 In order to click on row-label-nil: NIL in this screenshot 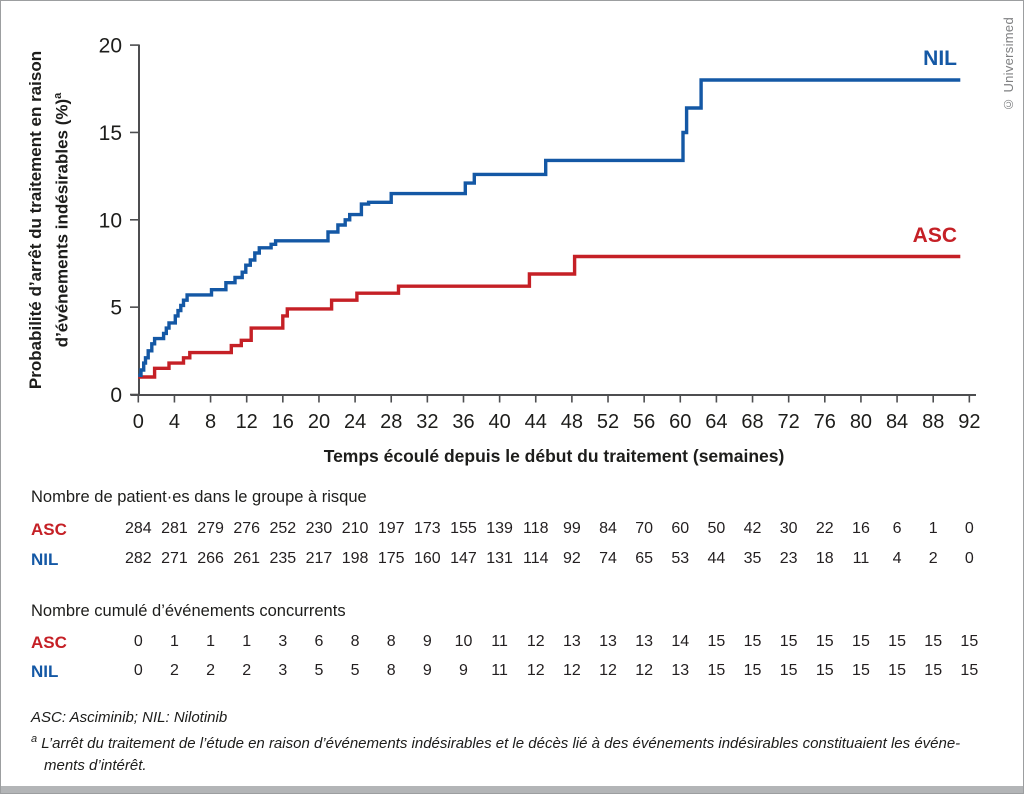, I will do `click(45, 671)`.